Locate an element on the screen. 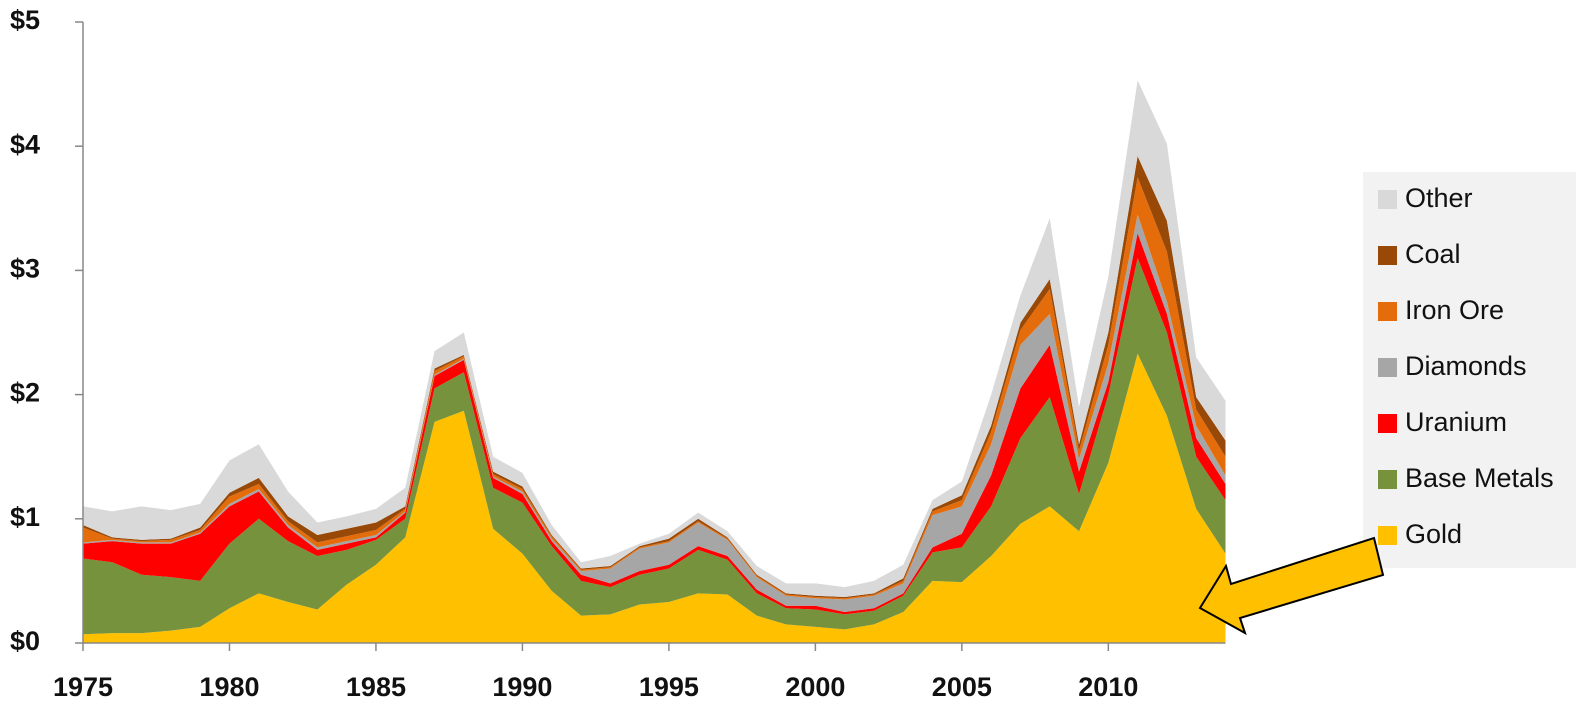  legend-label: Diamonds is located at coordinates (1466, 366).